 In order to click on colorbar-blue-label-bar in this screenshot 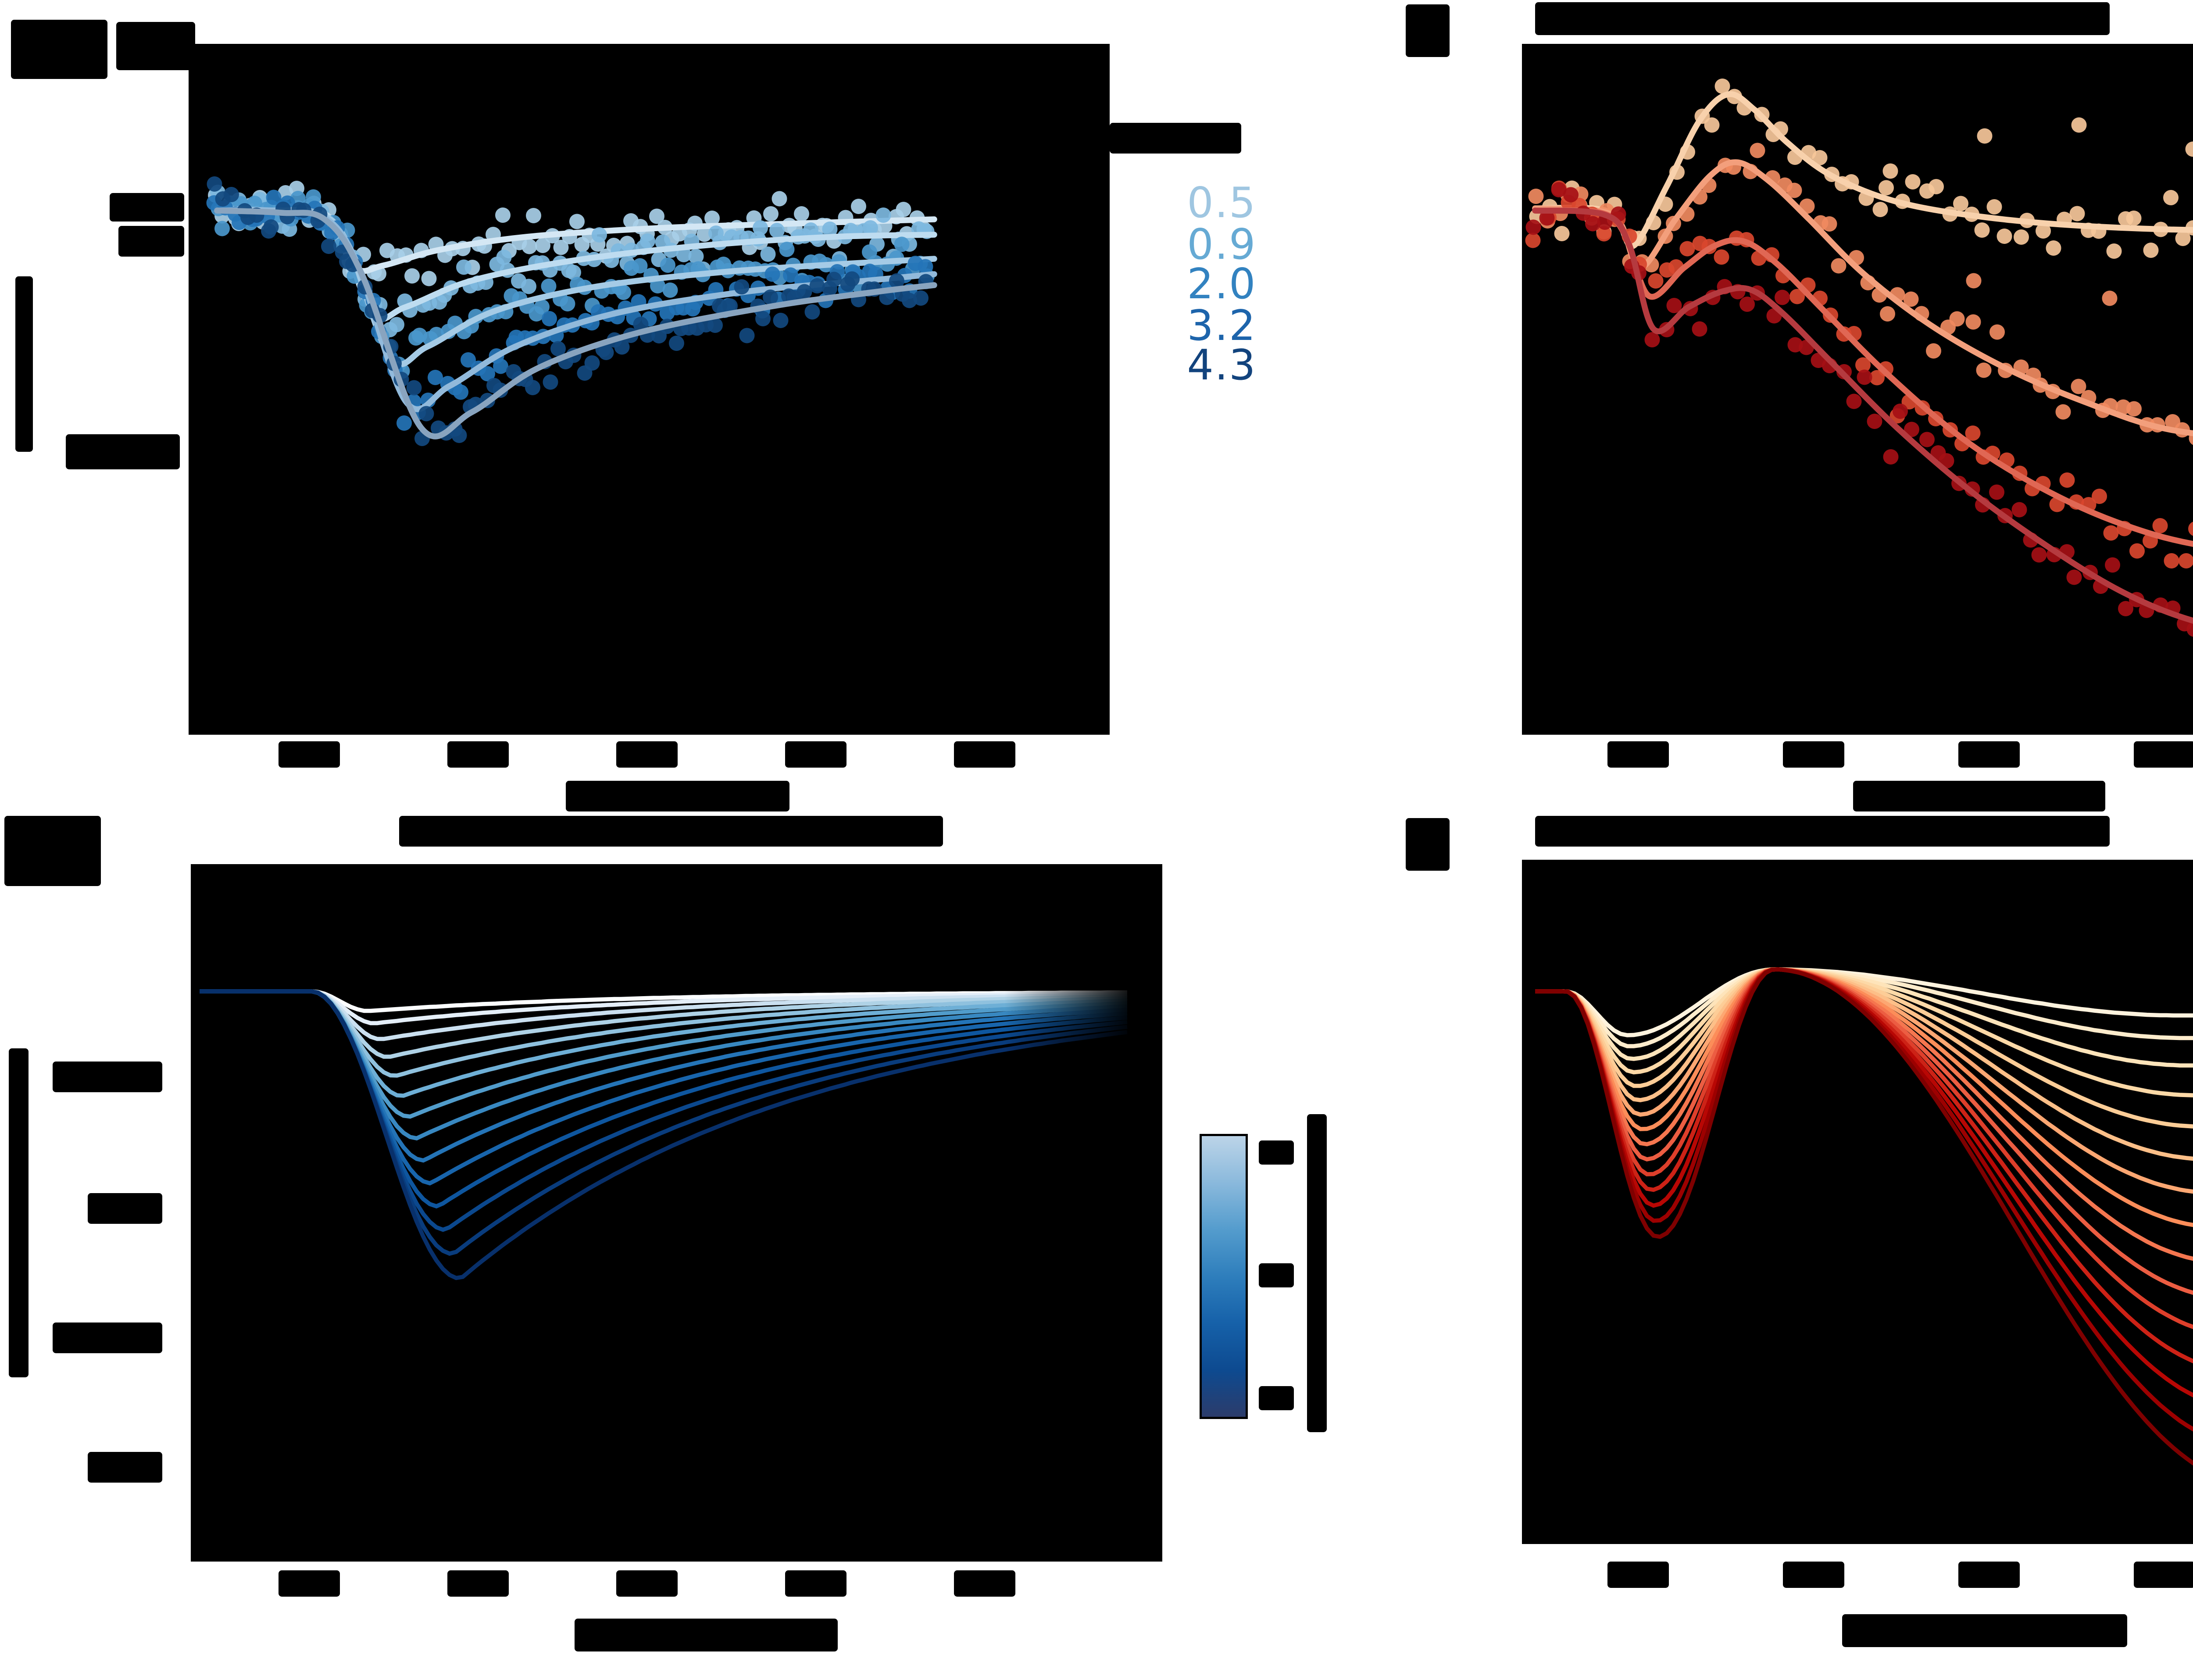, I will do `click(1317, 1273)`.